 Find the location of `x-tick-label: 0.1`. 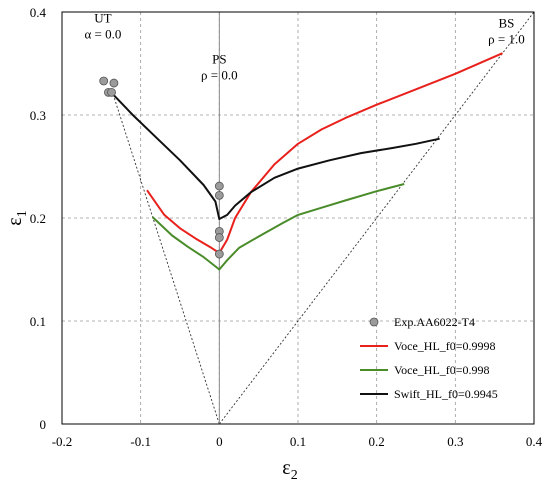

x-tick-label: 0.1 is located at coordinates (298, 441).